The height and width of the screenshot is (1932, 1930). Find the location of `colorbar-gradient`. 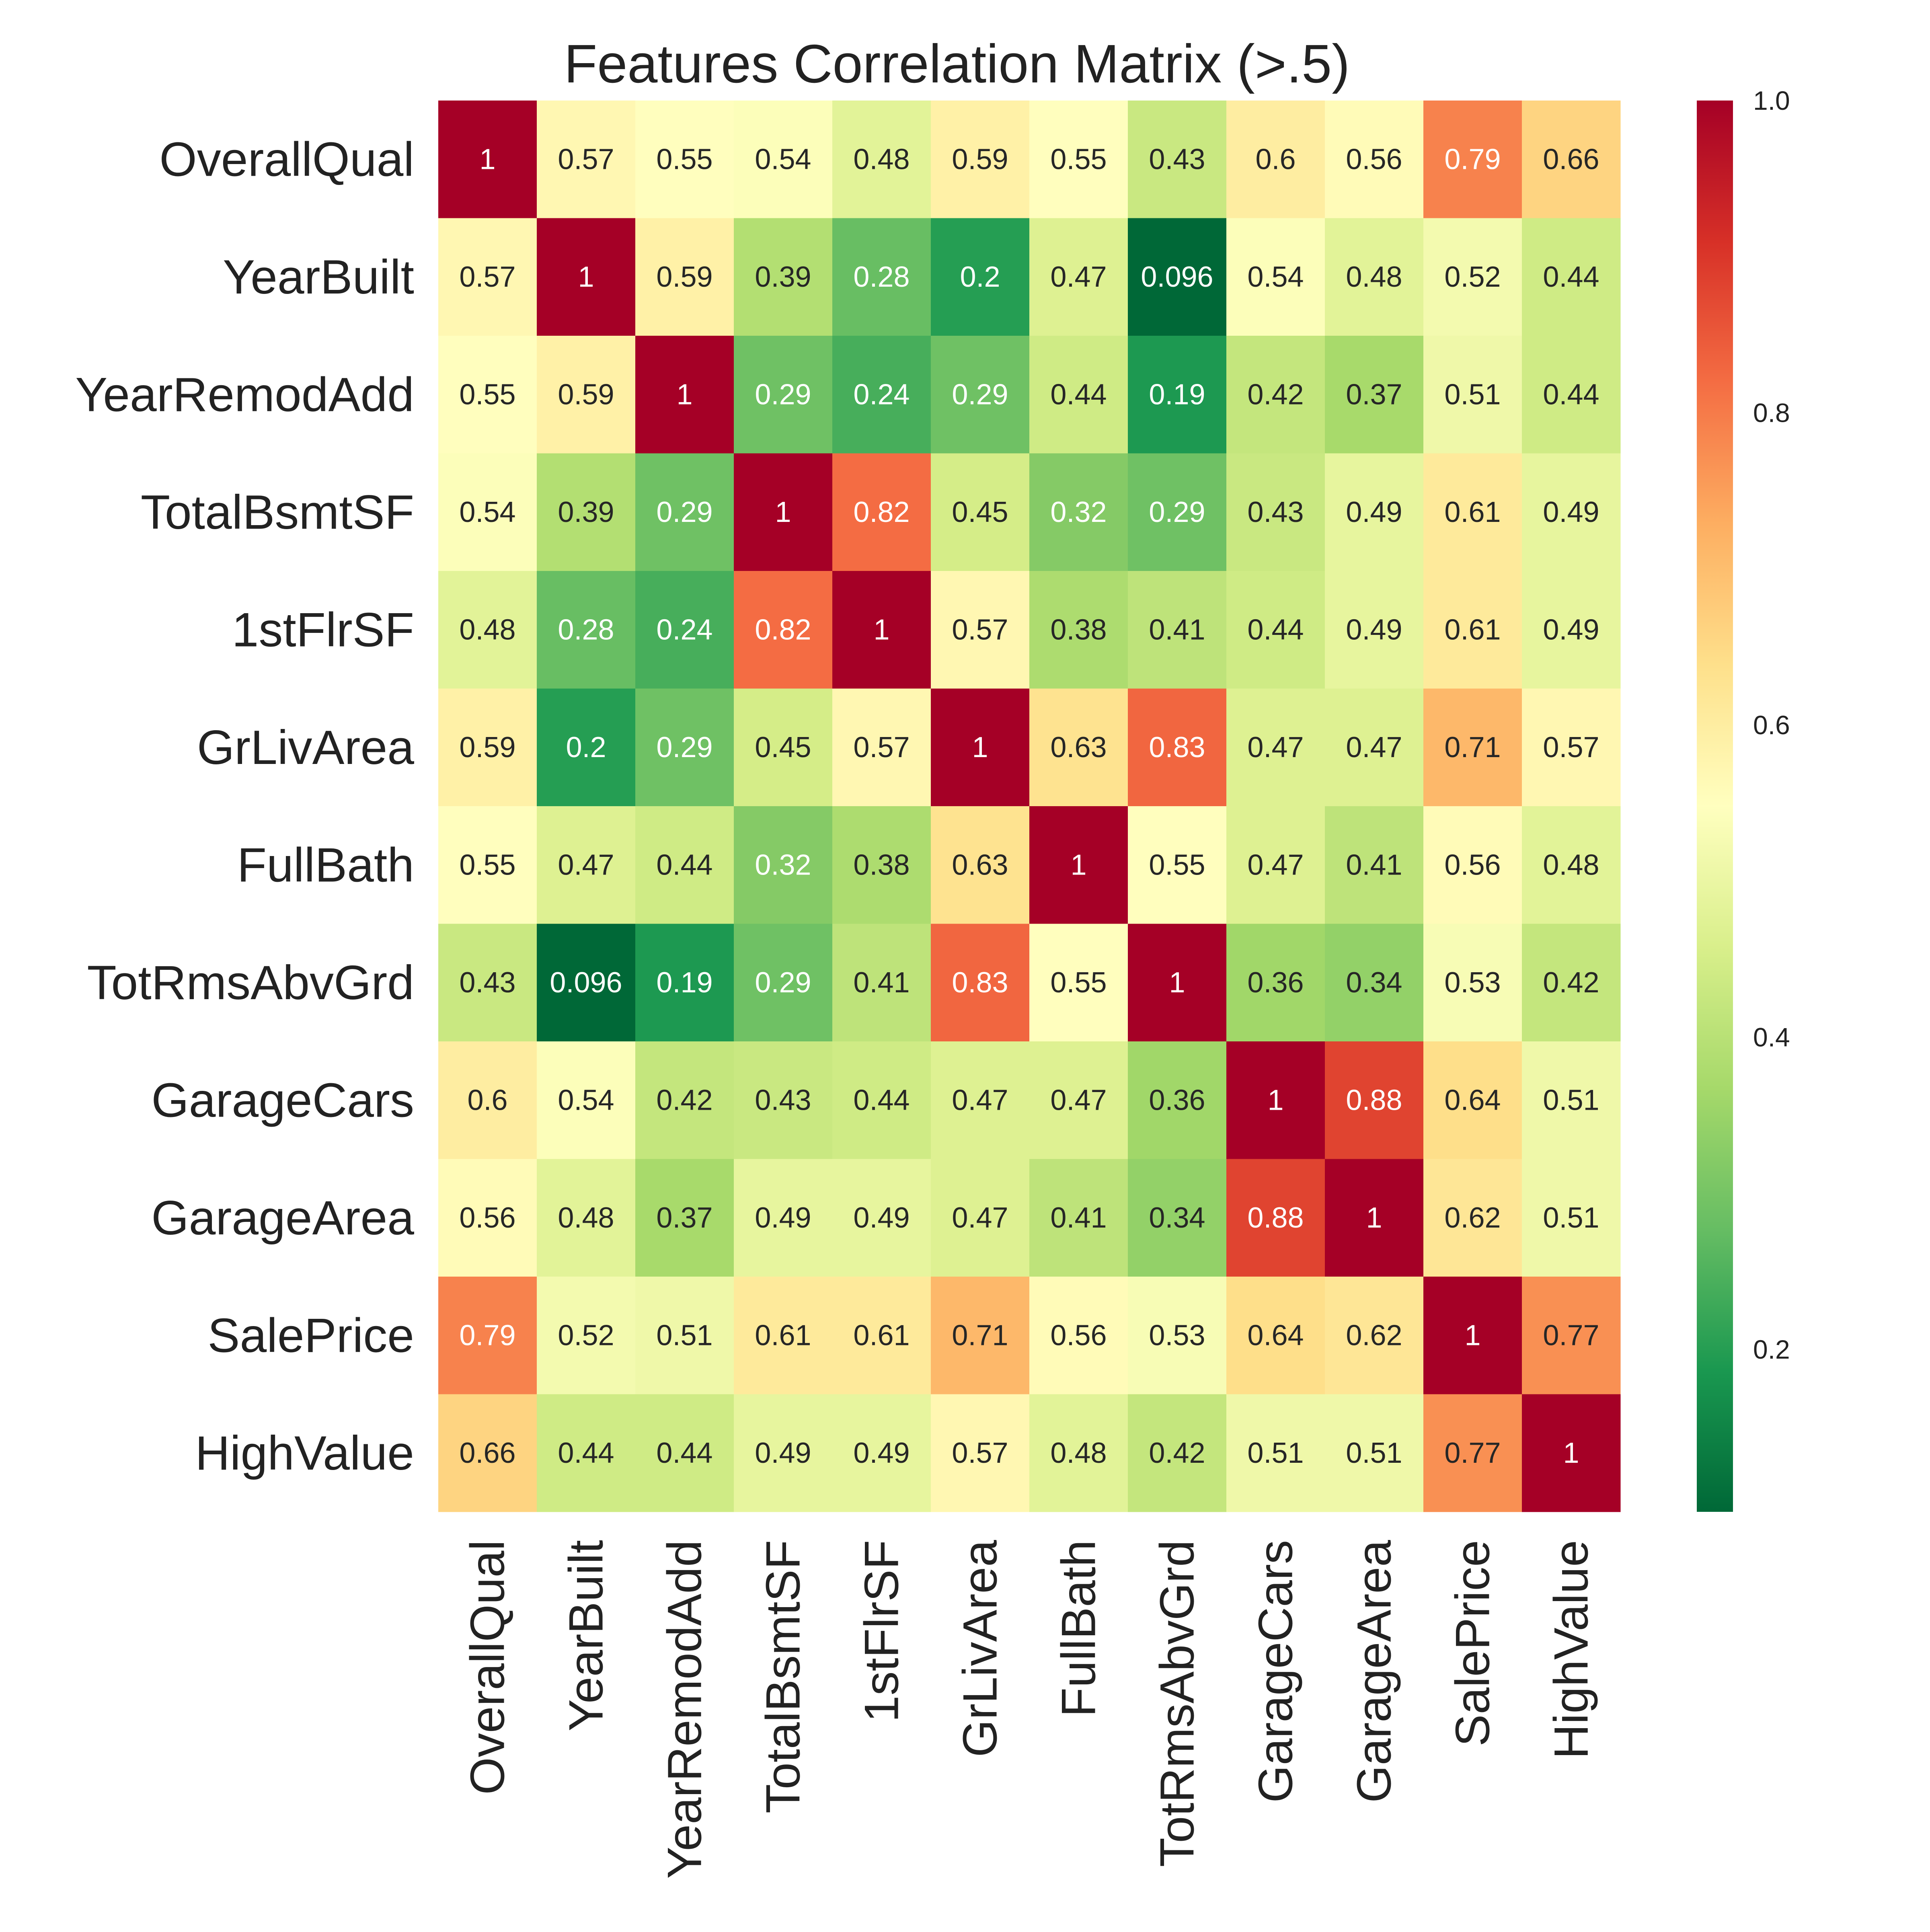

colorbar-gradient is located at coordinates (1715, 806).